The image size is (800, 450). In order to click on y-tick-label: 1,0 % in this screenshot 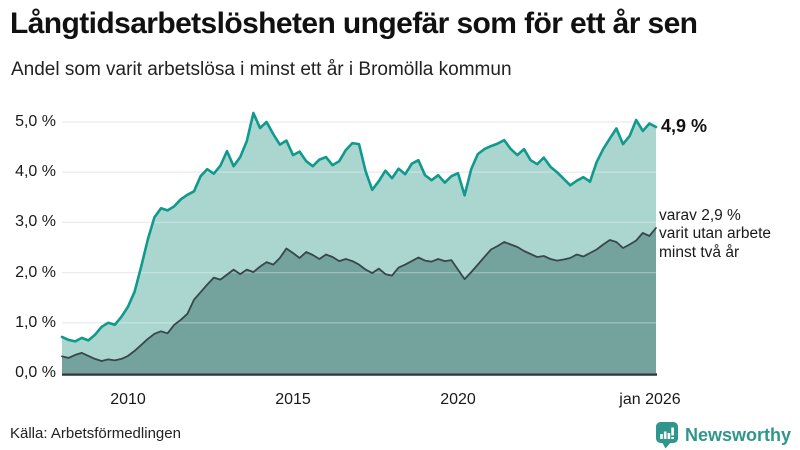, I will do `click(35, 322)`.